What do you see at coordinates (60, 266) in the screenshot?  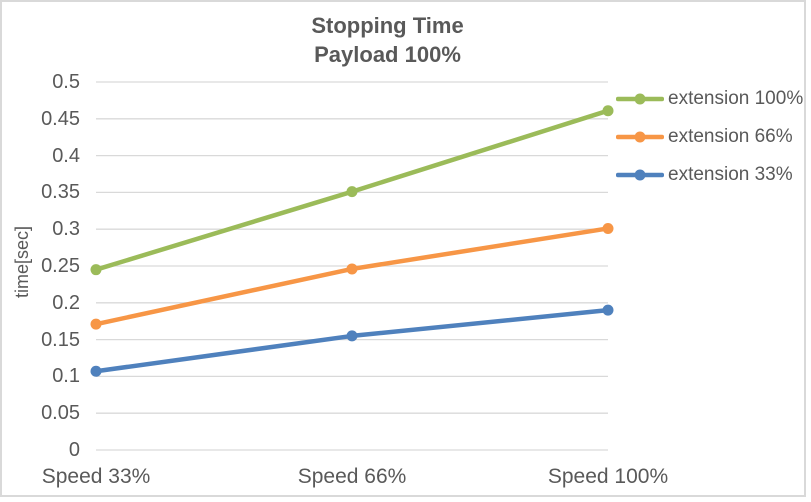 I see `y-tick-label-0-25: 0.25` at bounding box center [60, 266].